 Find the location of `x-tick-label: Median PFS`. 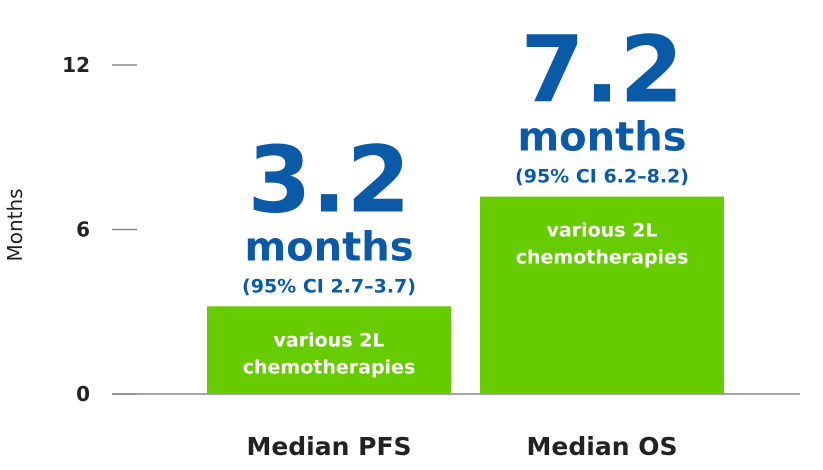

x-tick-label: Median PFS is located at coordinates (328, 446).